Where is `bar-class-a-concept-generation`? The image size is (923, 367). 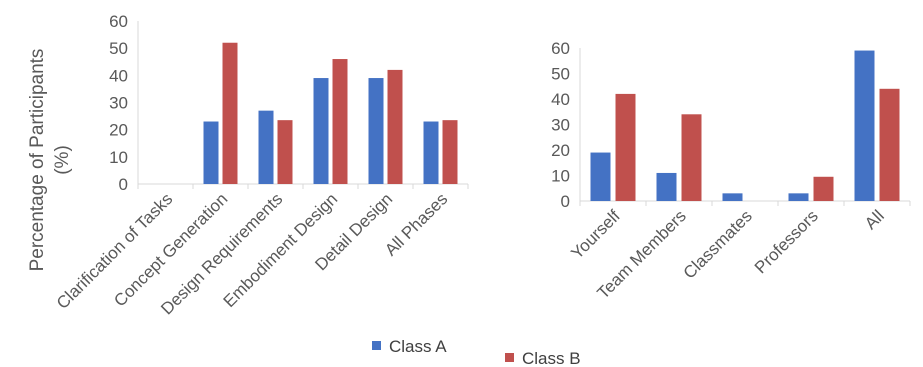
bar-class-a-concept-generation is located at coordinates (211, 152).